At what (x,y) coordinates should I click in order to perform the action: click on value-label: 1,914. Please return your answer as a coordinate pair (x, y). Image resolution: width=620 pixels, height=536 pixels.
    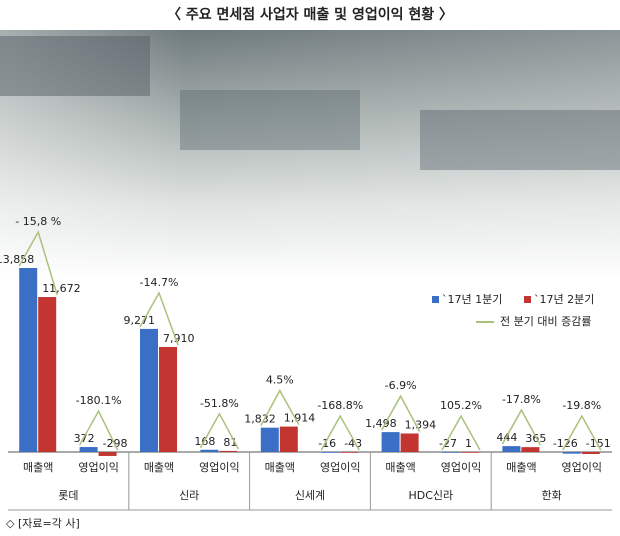
    Looking at the image, I should click on (300, 418).